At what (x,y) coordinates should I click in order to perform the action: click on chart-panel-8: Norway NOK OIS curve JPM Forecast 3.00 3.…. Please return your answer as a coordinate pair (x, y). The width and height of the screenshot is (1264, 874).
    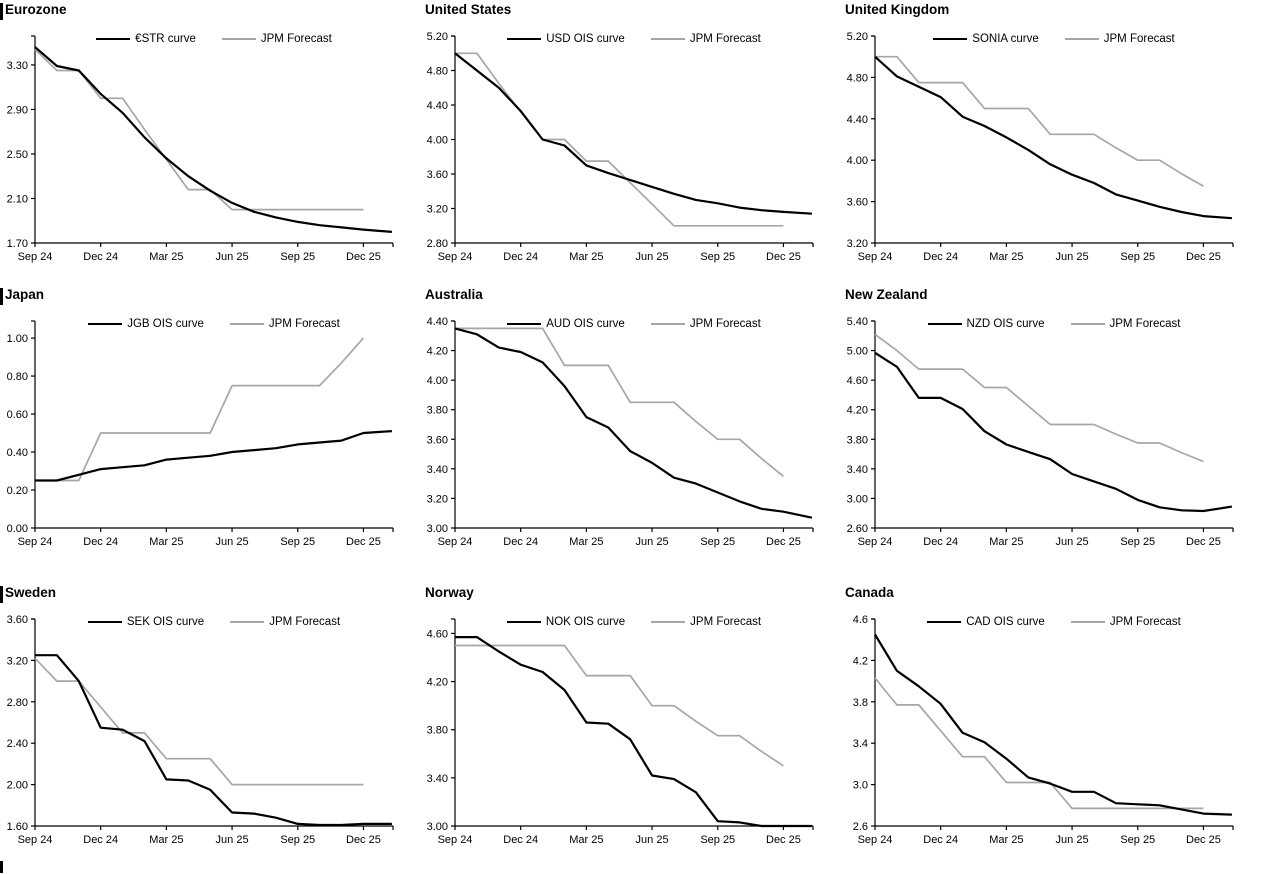
    Looking at the image, I should click on (630, 721).